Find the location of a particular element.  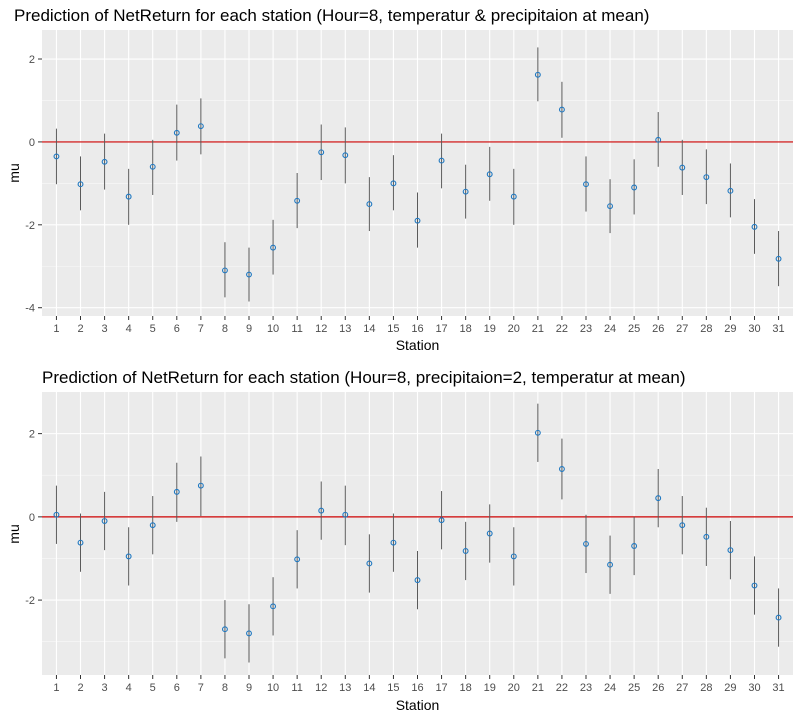

x-tick-label: 28 is located at coordinates (706, 329).